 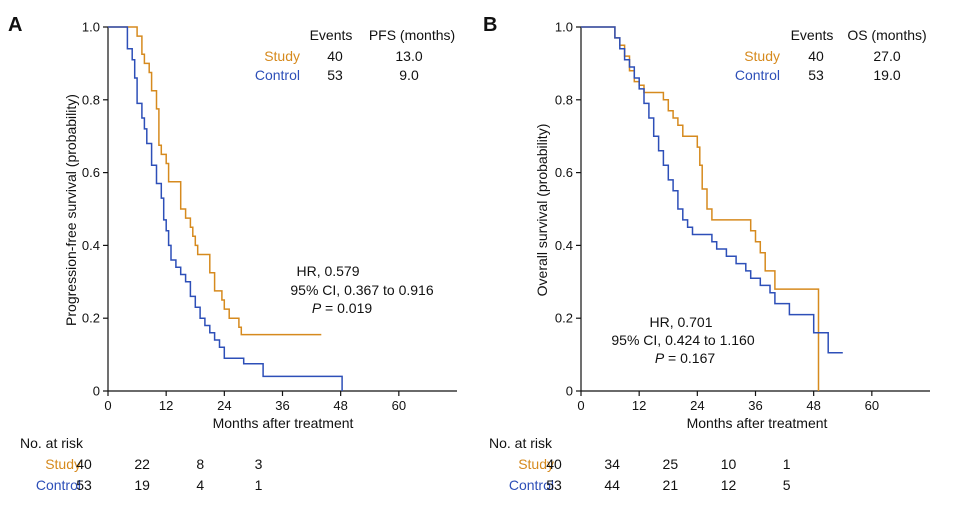 I want to click on legend-header-metric-b: OS (months), so click(x=886, y=35).